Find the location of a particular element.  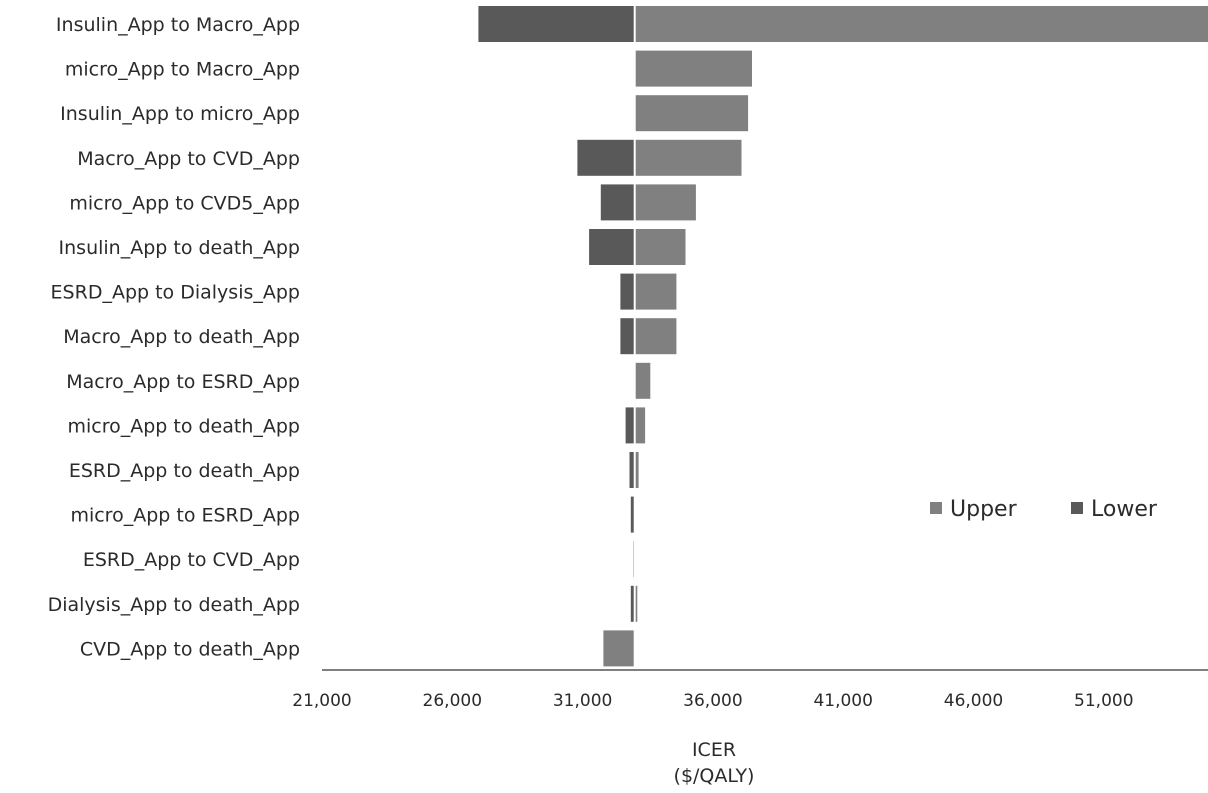

category-label-11: micro_App to ESRD_App is located at coordinates (185, 516).